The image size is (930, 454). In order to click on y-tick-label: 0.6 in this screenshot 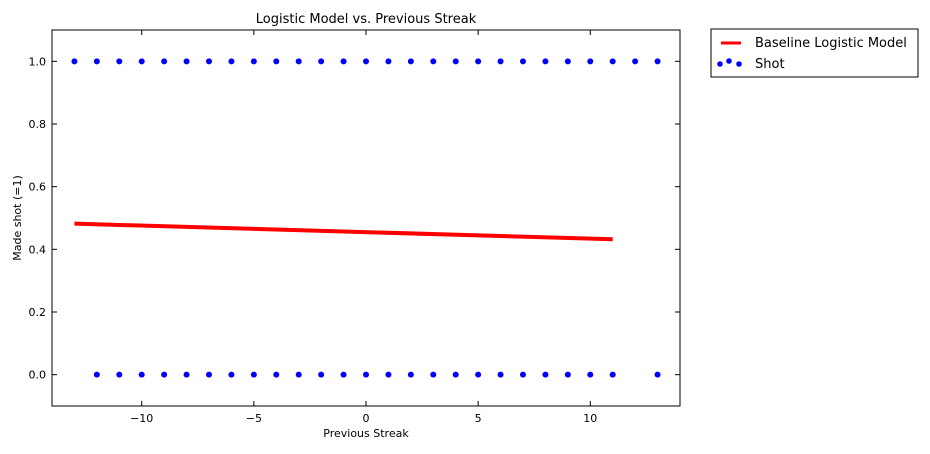, I will do `click(38, 187)`.